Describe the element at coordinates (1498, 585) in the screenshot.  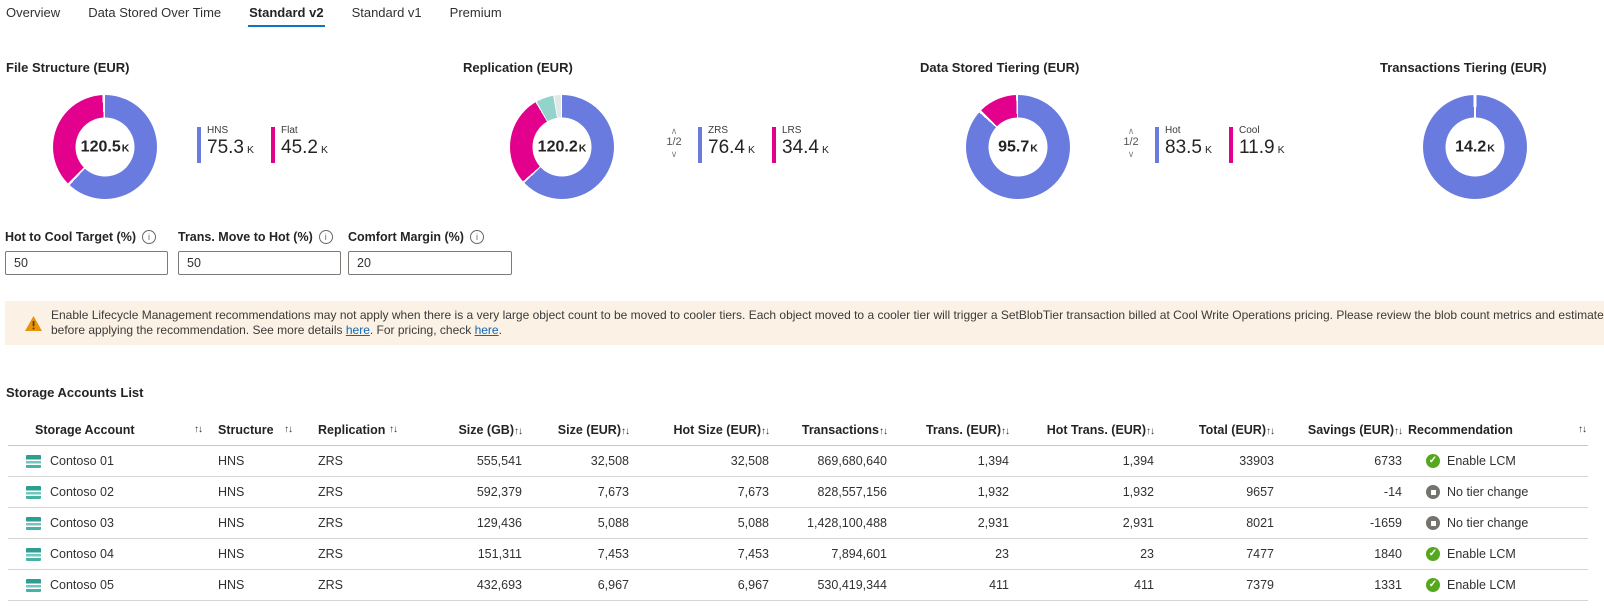
I see `cell-recommendation: ✓ Enable LCM` at that location.